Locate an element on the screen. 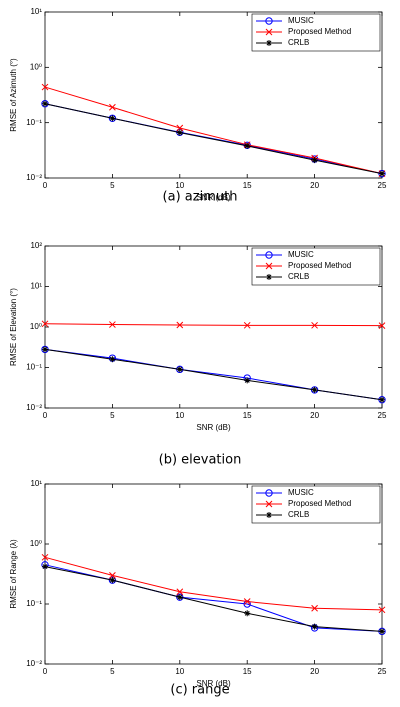 This screenshot has height=707, width=400. caption: (c) range is located at coordinates (199, 690).